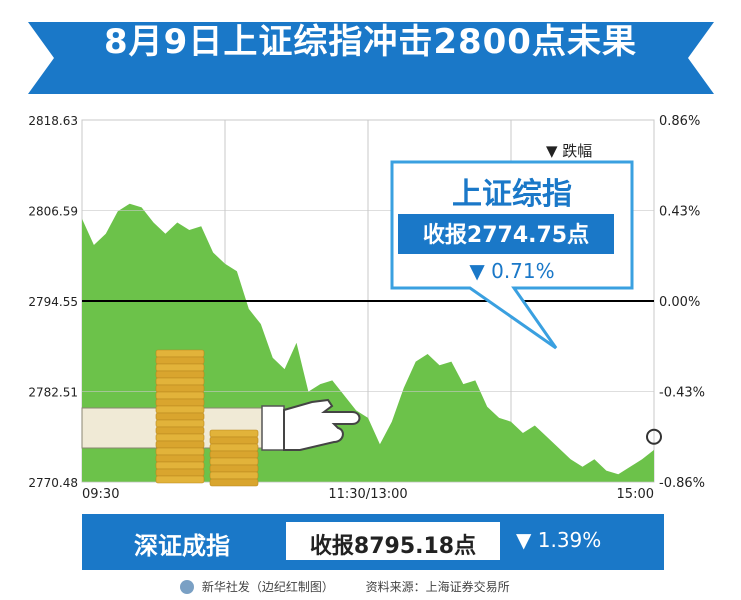 This screenshot has width=741, height=600. What do you see at coordinates (182, 546) in the screenshot?
I see `shenzhen-name: 深证成指` at bounding box center [182, 546].